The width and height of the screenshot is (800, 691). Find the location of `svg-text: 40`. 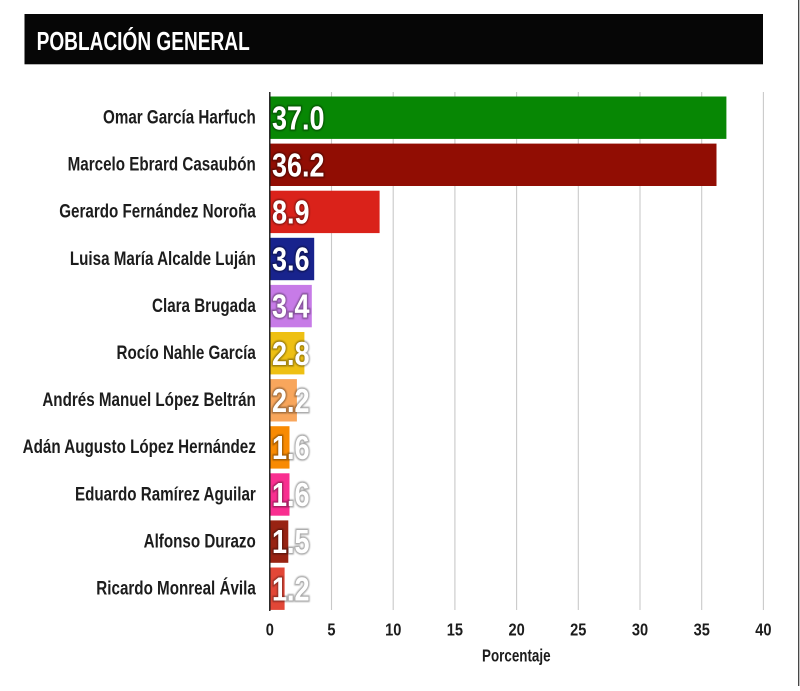

svg-text: 40 is located at coordinates (763, 630).